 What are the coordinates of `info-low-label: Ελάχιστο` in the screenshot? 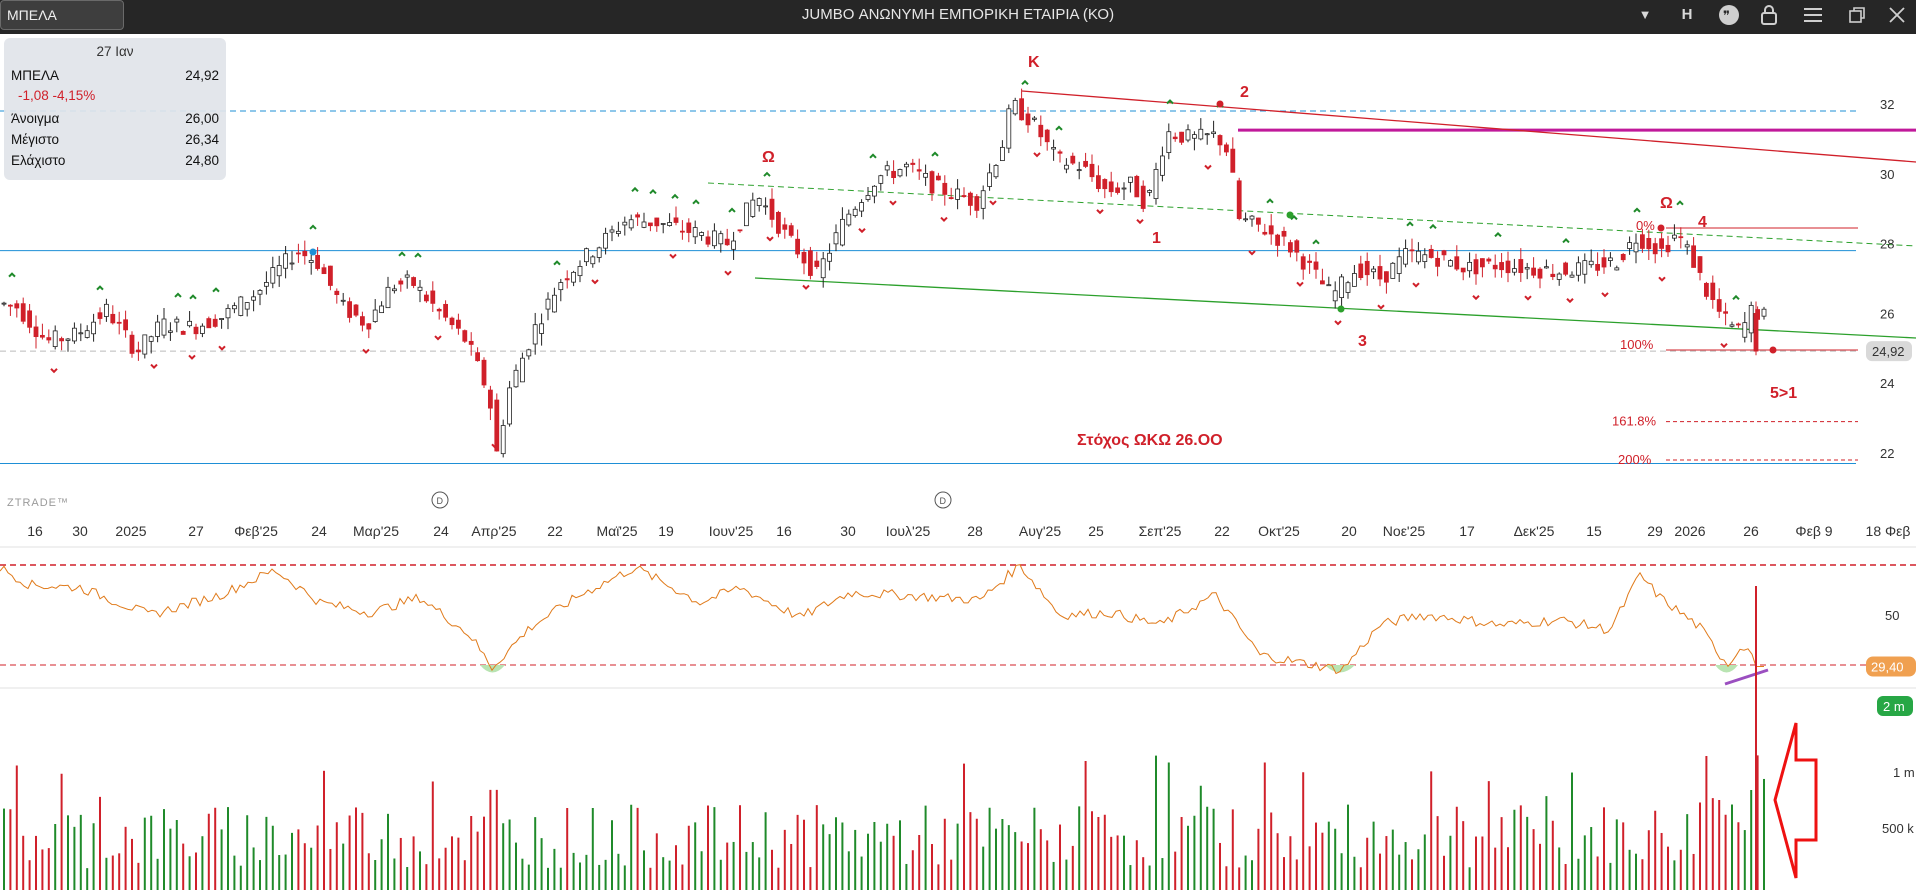 It's located at (38, 160).